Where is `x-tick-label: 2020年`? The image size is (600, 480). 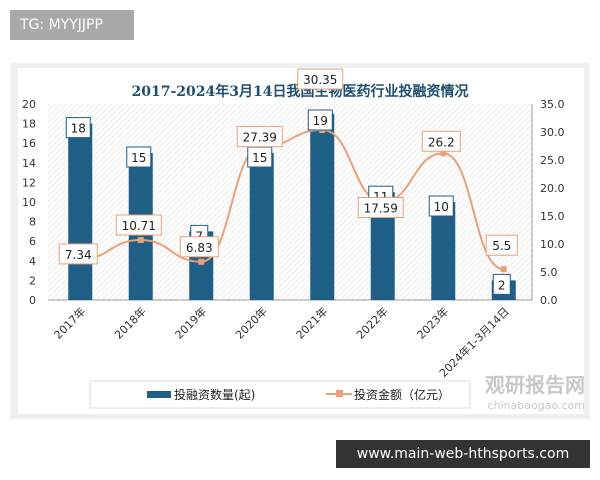
x-tick-label: 2020年 is located at coordinates (250, 322).